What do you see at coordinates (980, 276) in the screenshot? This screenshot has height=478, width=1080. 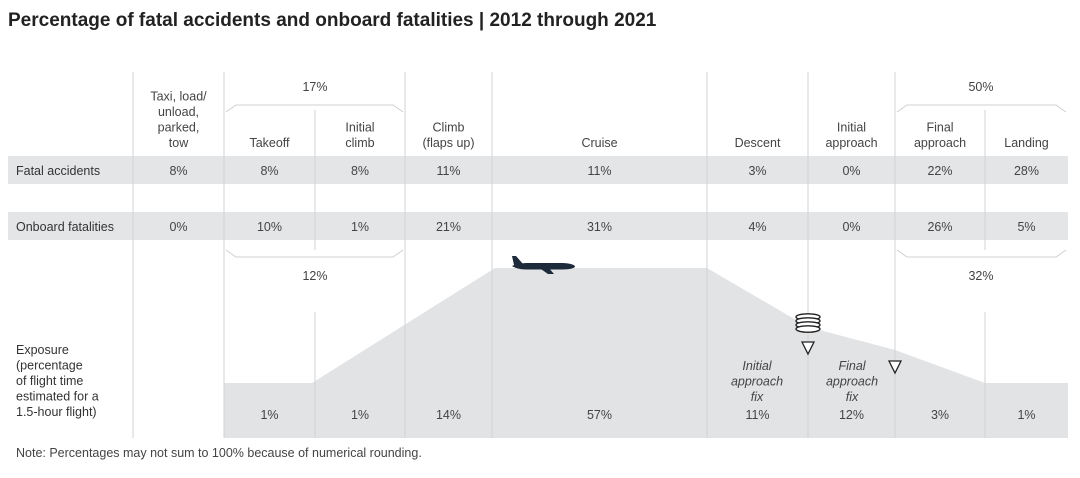 I see `group-total-label: 32%` at bounding box center [980, 276].